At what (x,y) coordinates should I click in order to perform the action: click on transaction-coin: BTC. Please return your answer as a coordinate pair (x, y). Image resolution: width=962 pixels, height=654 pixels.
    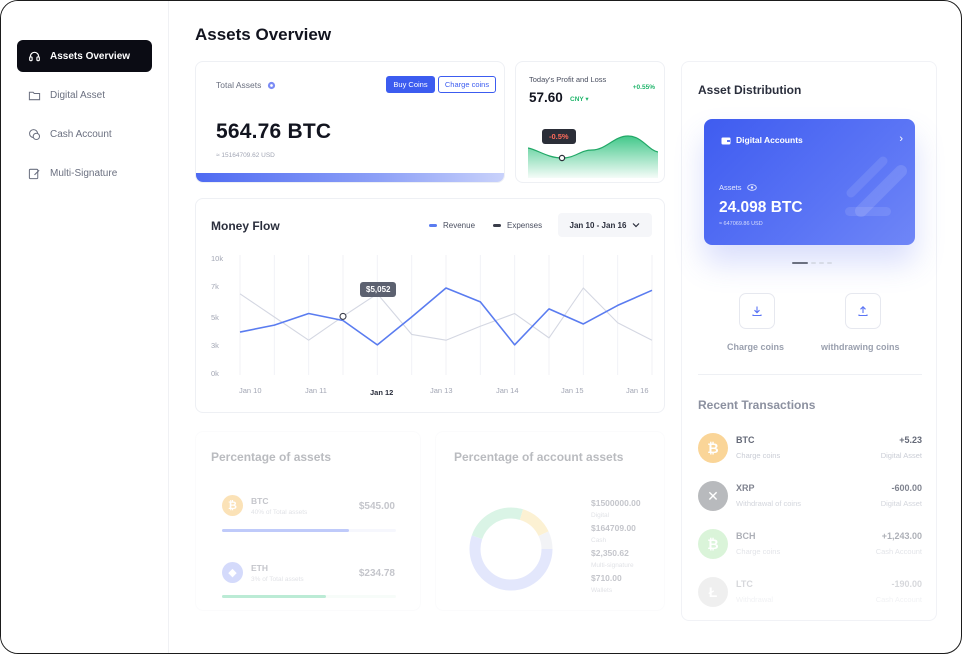
    Looking at the image, I should click on (745, 440).